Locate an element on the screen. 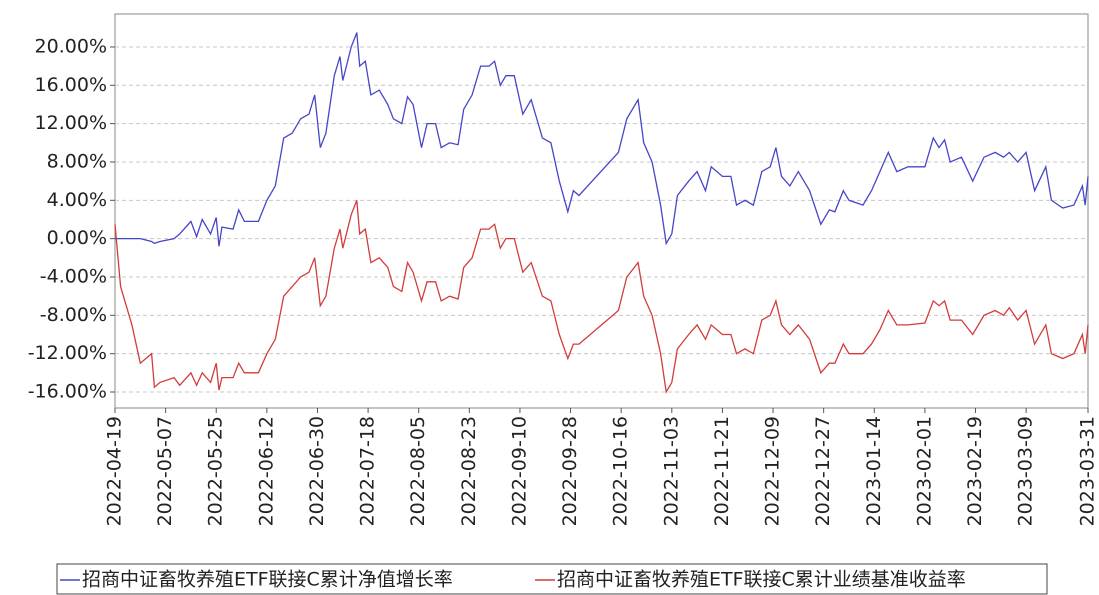 The image size is (1099, 595). x-tick-label: 2022-08-05 is located at coordinates (418, 471).